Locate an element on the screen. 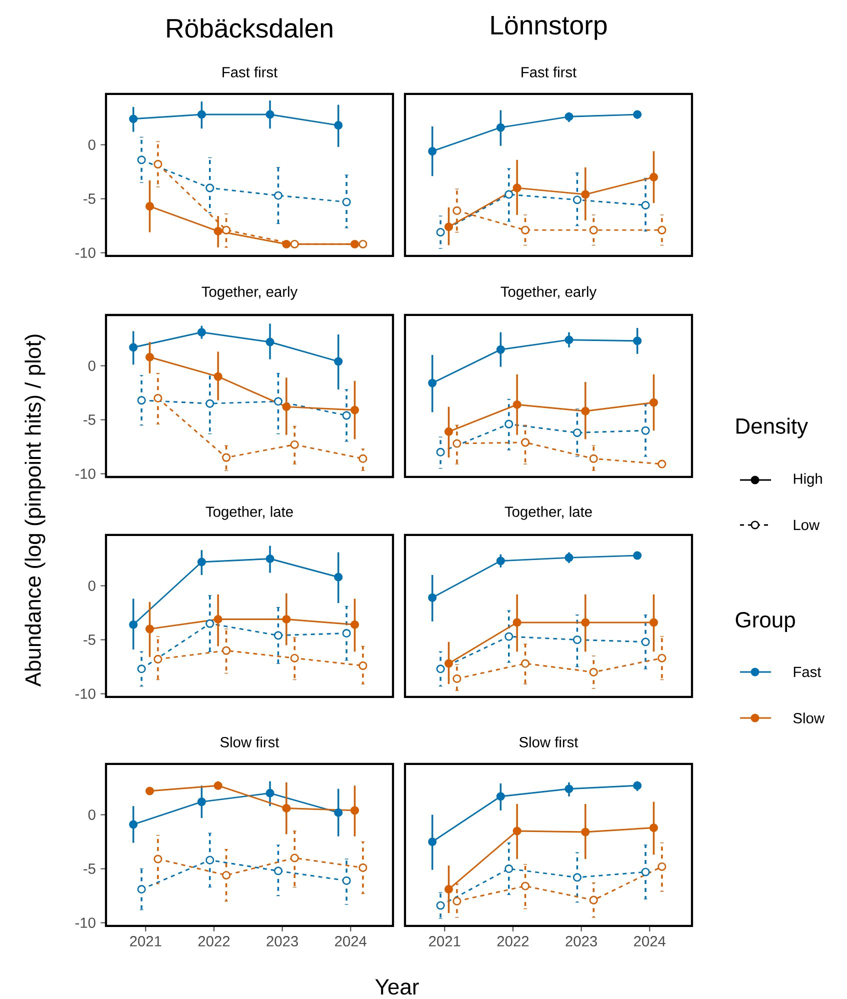 The height and width of the screenshot is (999, 847). chart-title: Slow first is located at coordinates (250, 742).